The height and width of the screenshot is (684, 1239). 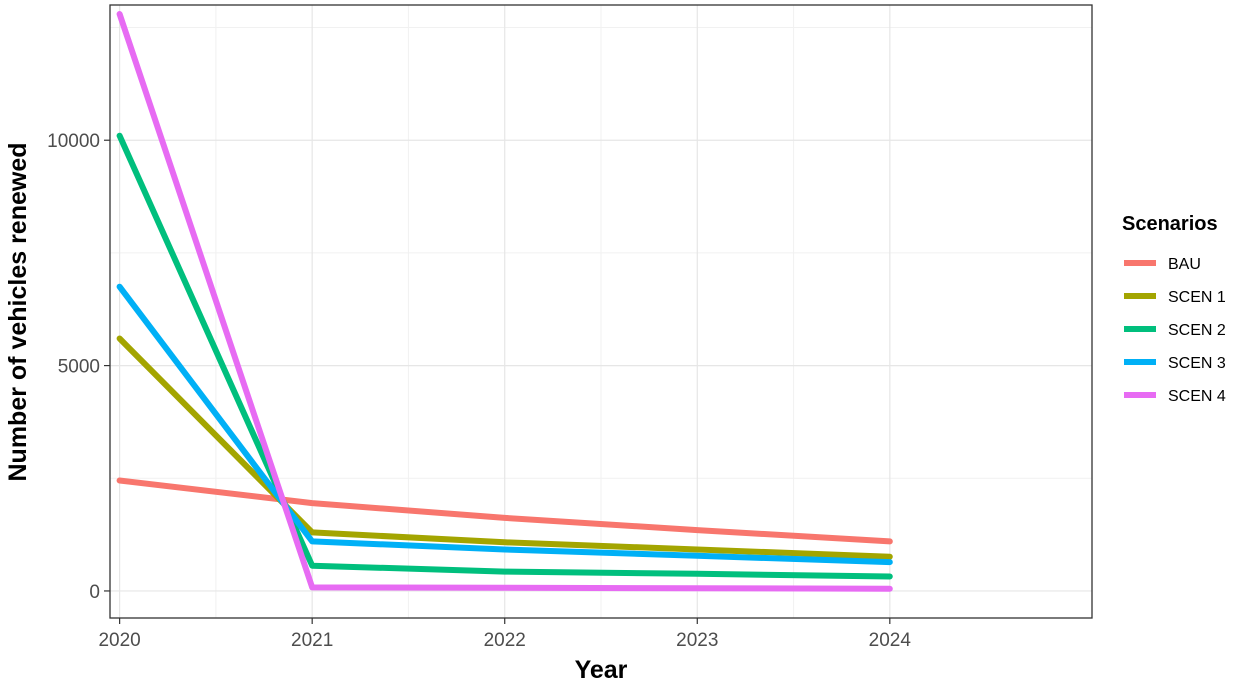 I want to click on legend-label-bau: BAU, so click(x=1184, y=264).